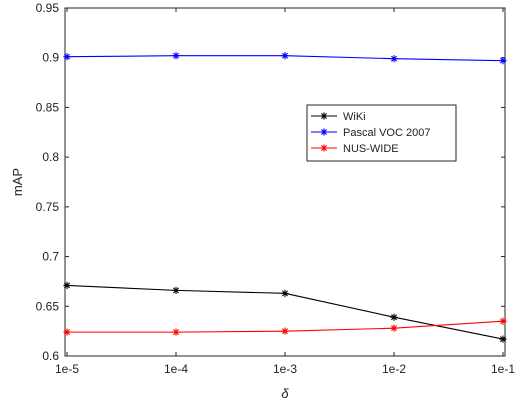 Image resolution: width=515 pixels, height=404 pixels. I want to click on x-tick-label: 1e-2, so click(394, 369).